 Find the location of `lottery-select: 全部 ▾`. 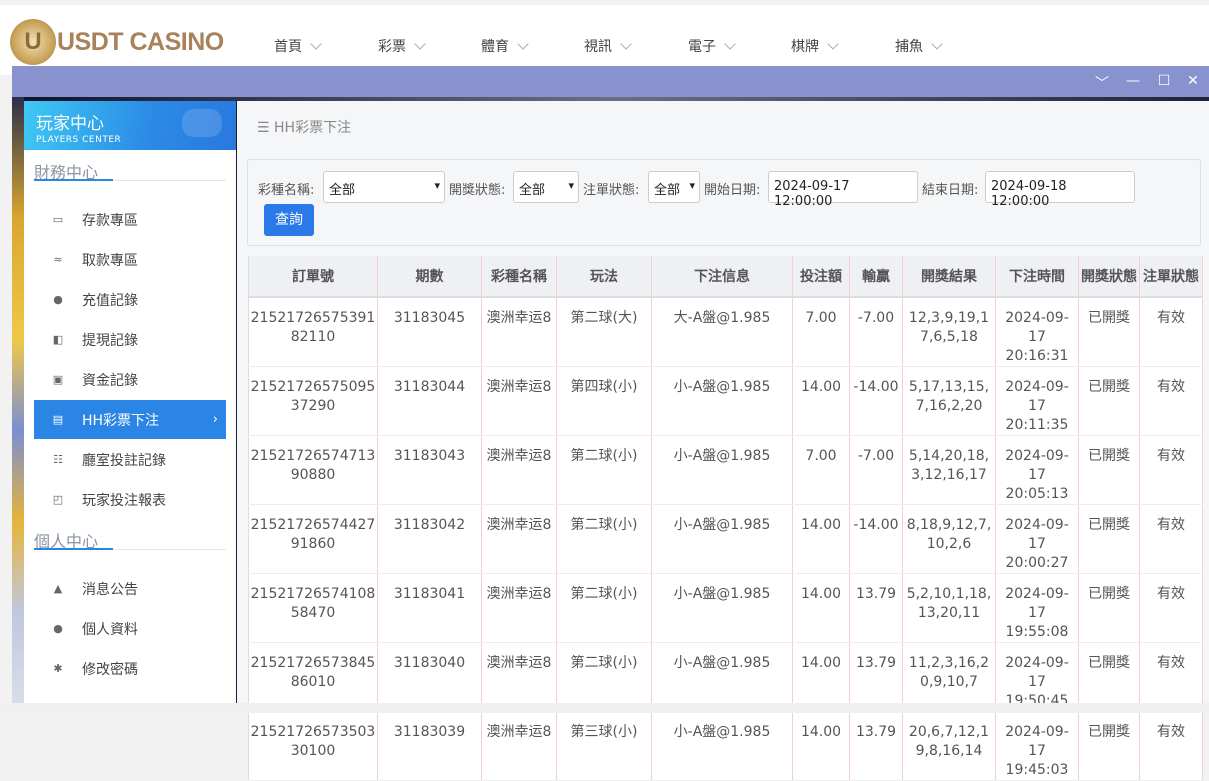

lottery-select: 全部 ▾ is located at coordinates (384, 187).